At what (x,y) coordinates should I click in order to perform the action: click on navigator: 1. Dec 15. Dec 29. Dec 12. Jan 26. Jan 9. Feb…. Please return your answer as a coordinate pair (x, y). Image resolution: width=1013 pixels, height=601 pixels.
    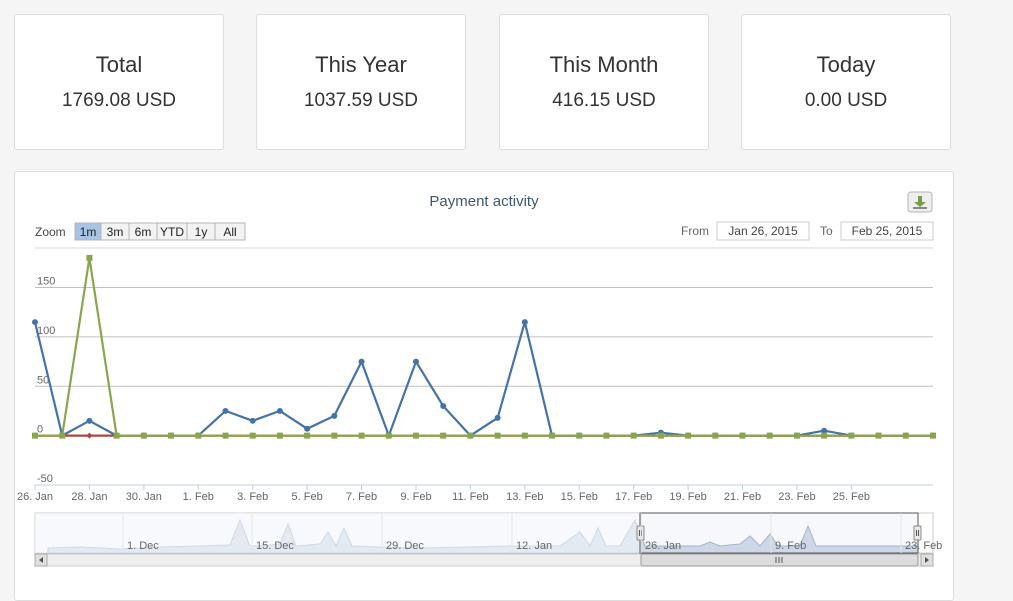
    Looking at the image, I should click on (488, 533).